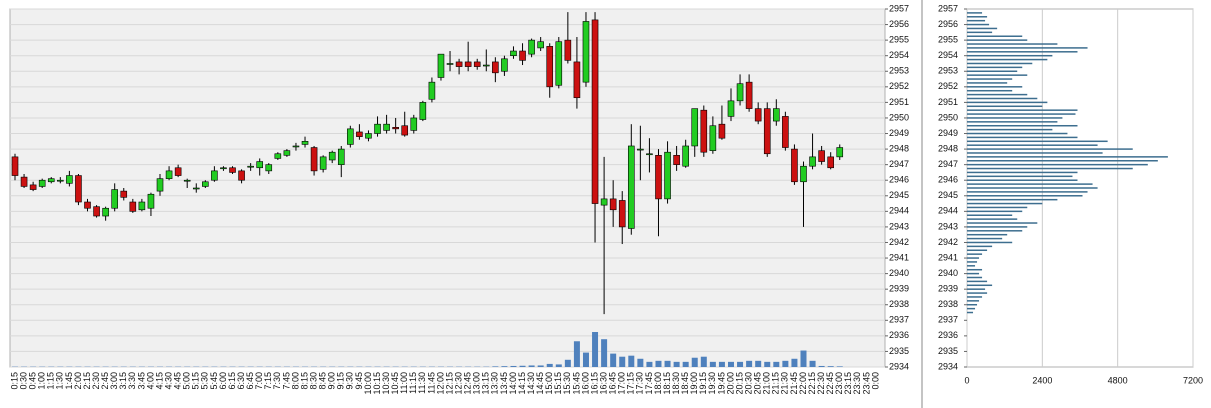 The image size is (1211, 408). What do you see at coordinates (948, 366) in the screenshot?
I see `y-tick-label: 2934` at bounding box center [948, 366].